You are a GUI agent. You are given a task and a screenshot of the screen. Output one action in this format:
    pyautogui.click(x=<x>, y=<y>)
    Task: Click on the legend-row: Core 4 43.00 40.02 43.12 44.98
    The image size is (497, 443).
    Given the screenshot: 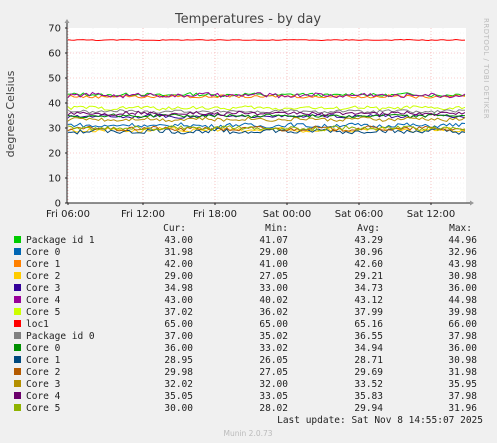 What is the action you would take?
    pyautogui.click(x=245, y=300)
    